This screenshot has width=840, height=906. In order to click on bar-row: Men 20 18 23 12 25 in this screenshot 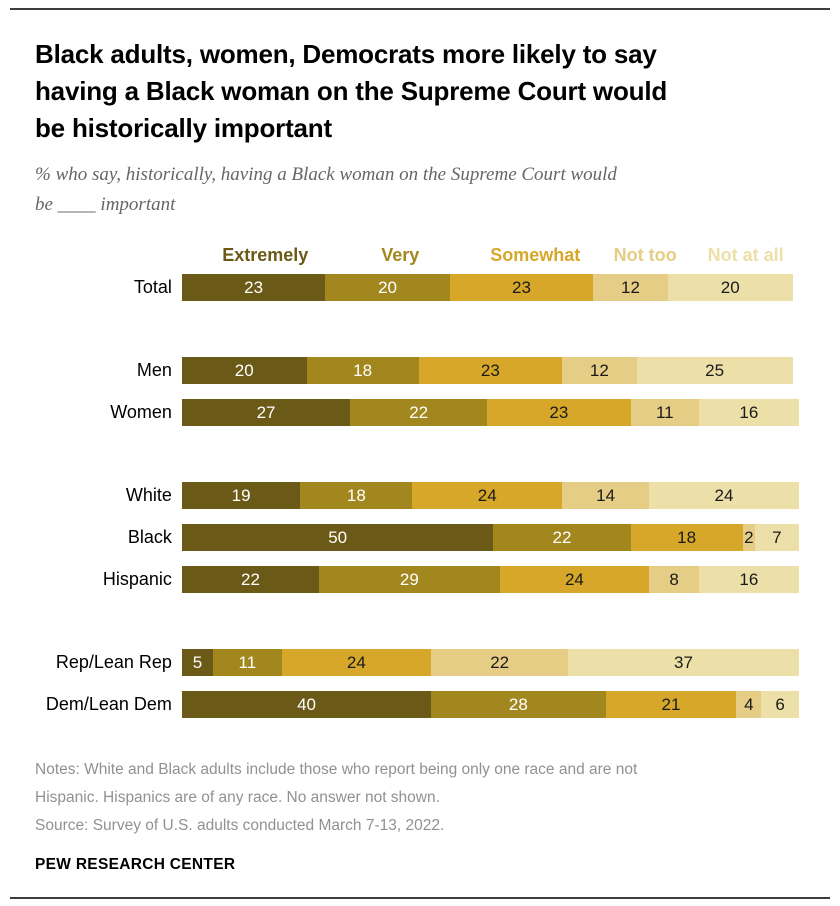, I will do `click(420, 370)`.